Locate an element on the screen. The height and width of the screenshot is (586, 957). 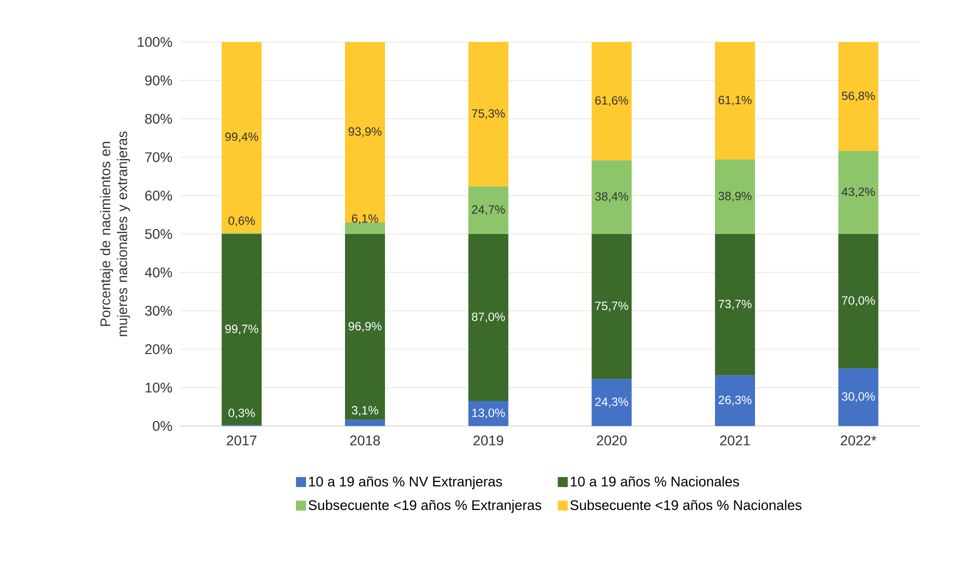
annotation: 24,3% is located at coordinates (611, 403).